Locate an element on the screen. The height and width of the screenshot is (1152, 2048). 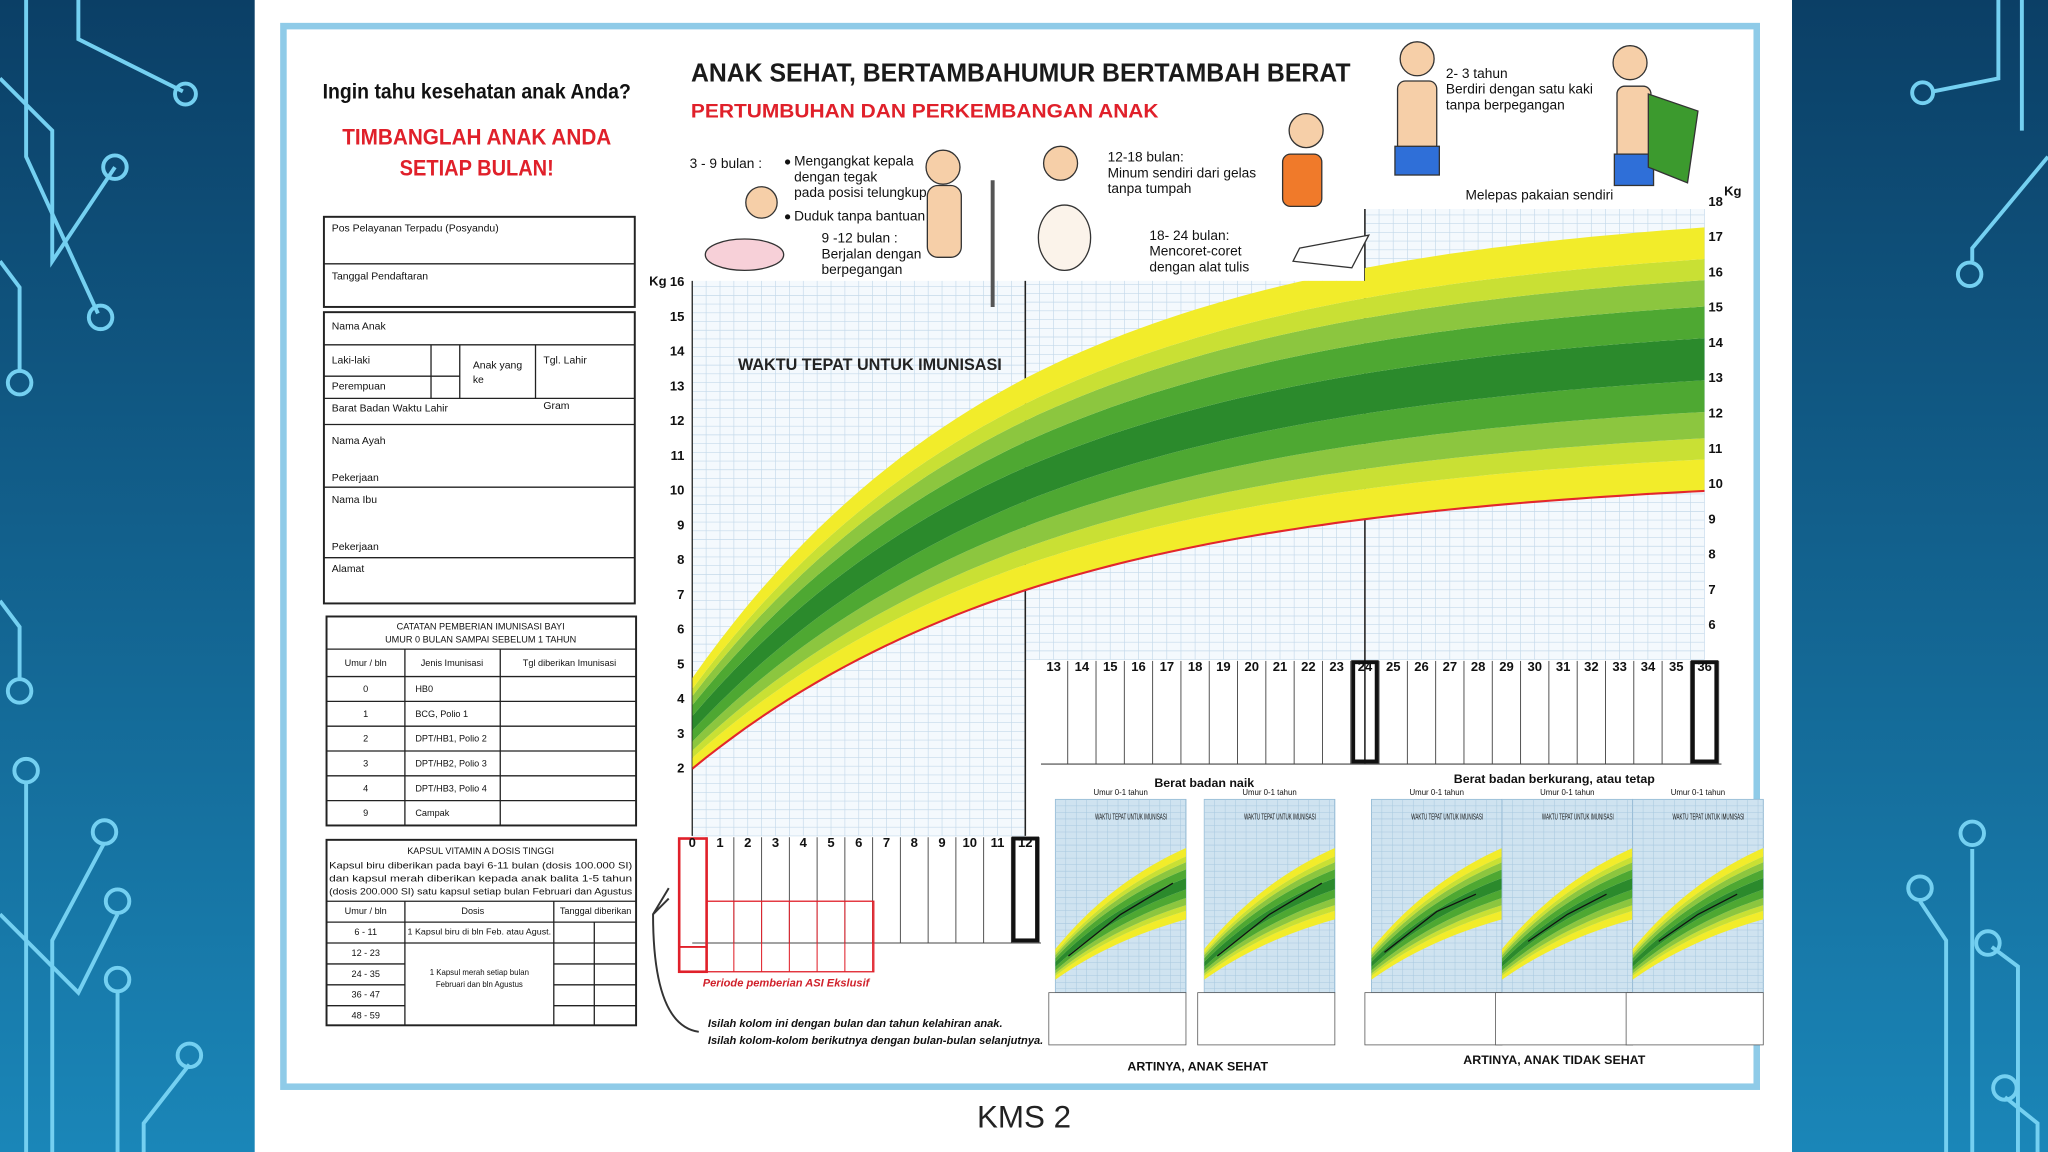
y-unit: Kg is located at coordinates (1732, 190).